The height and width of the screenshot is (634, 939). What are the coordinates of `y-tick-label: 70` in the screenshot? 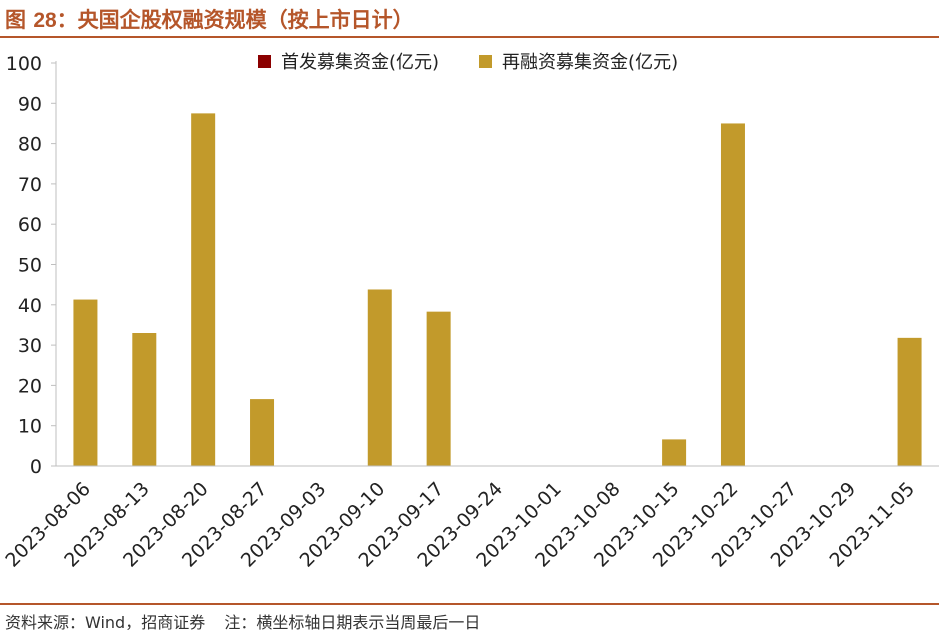 It's located at (30, 185).